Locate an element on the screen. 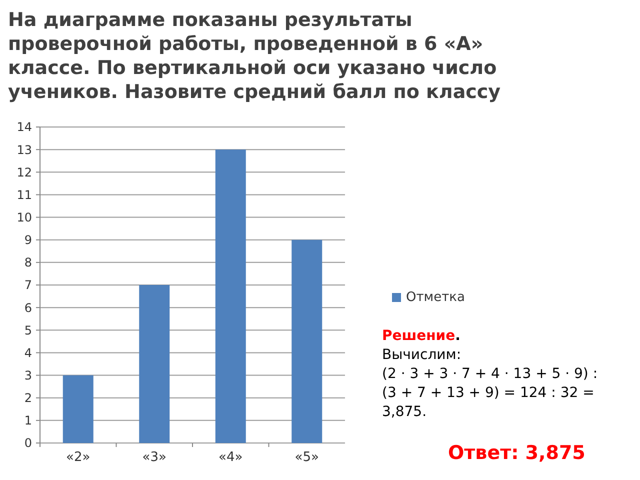  text: Ответ: 3,875 is located at coordinates (517, 453).